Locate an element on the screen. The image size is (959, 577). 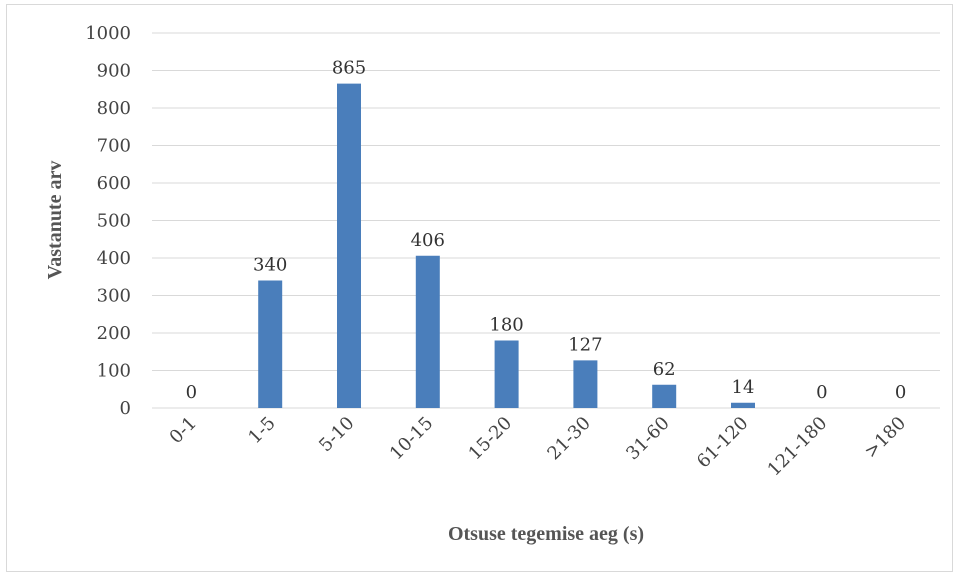
x-tick-label: 21-30 is located at coordinates (569, 439).